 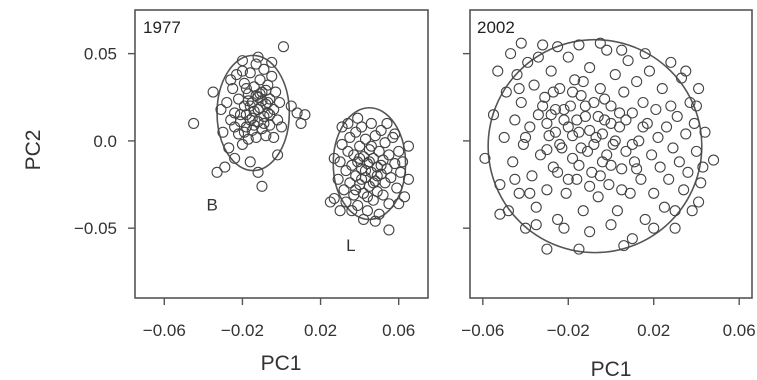 I want to click on x-tick-label: 0.02, so click(x=320, y=330).